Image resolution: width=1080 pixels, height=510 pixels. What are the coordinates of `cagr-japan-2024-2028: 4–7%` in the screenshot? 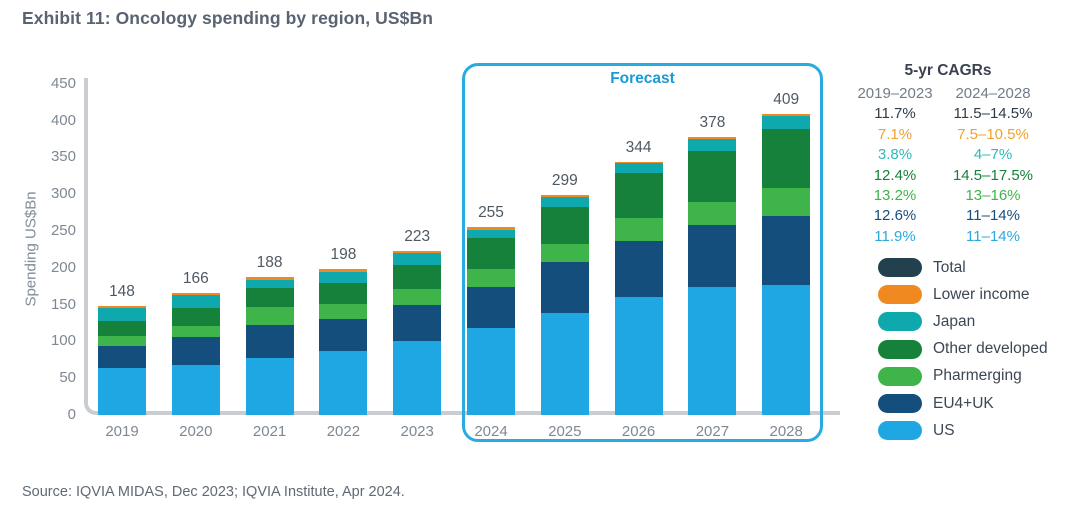 It's located at (993, 155).